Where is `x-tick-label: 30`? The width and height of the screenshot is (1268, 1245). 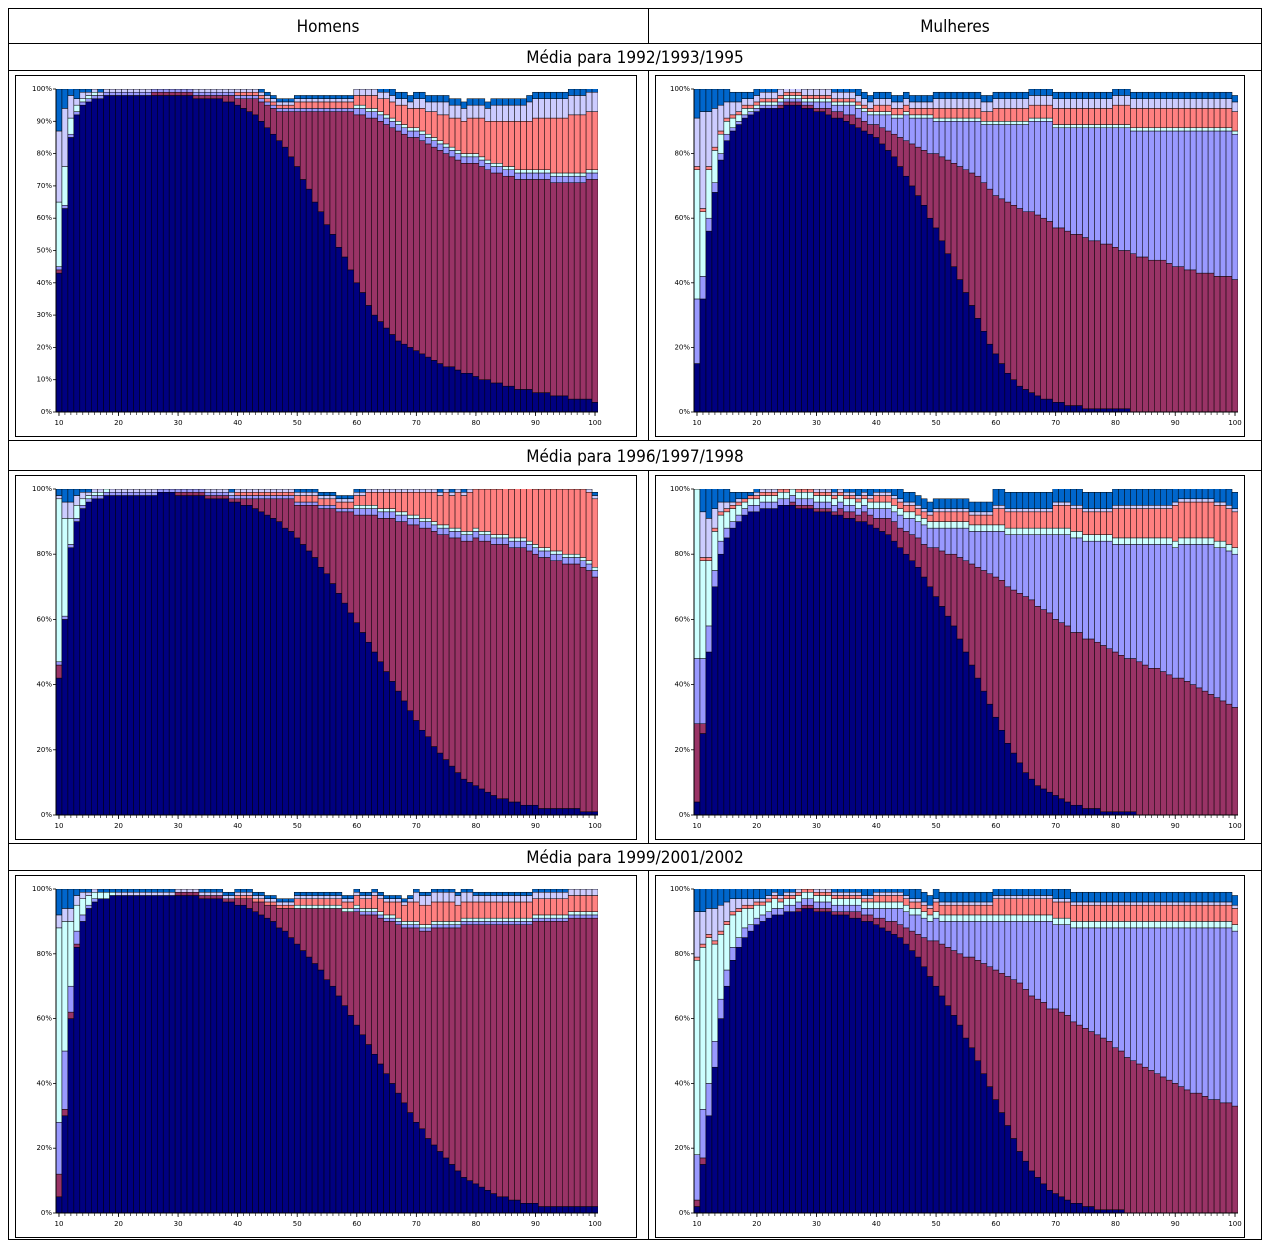
x-tick-label: 30 is located at coordinates (816, 826).